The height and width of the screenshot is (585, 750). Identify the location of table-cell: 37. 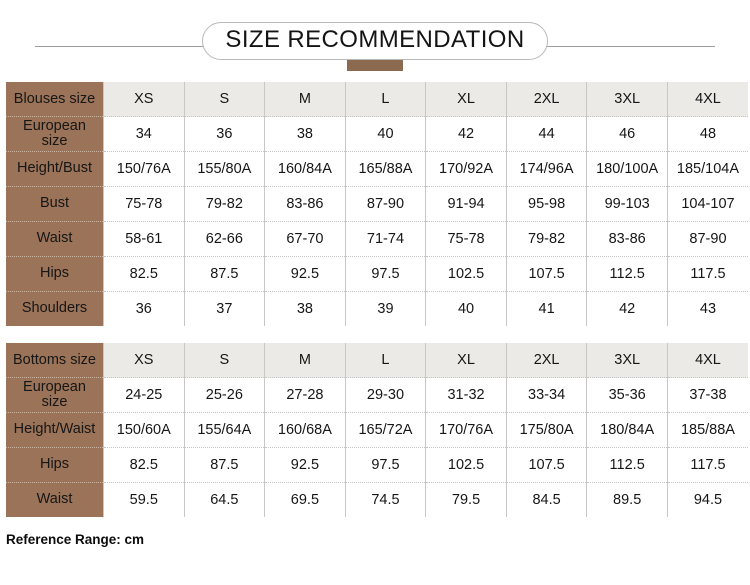
(224, 308).